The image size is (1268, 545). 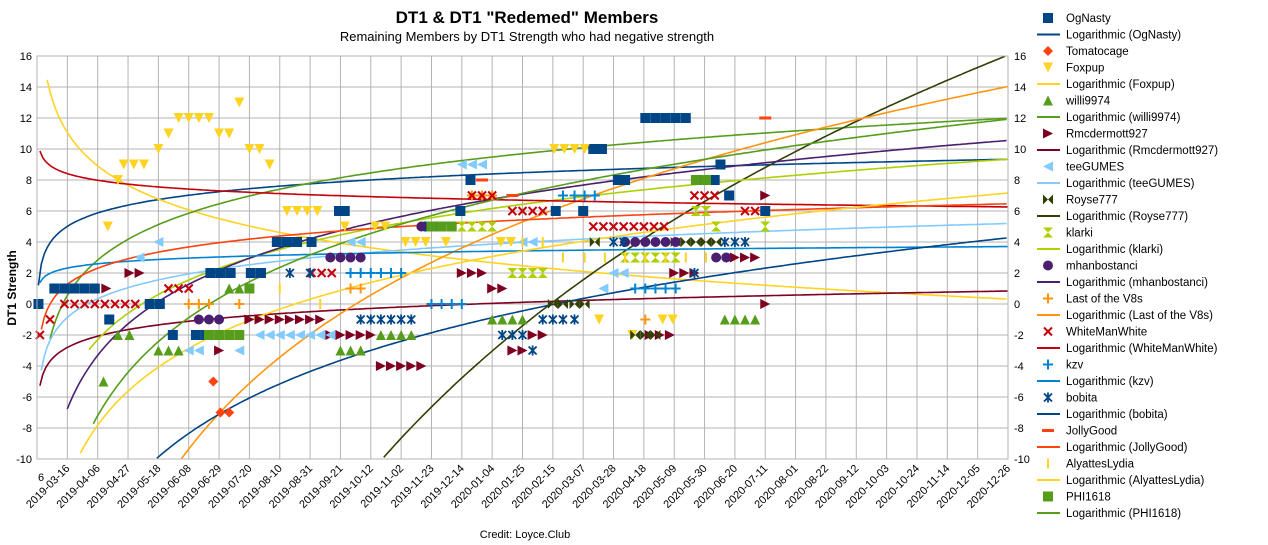 I want to click on legend-label: Logarithmic (kzv), so click(x=1110, y=382).